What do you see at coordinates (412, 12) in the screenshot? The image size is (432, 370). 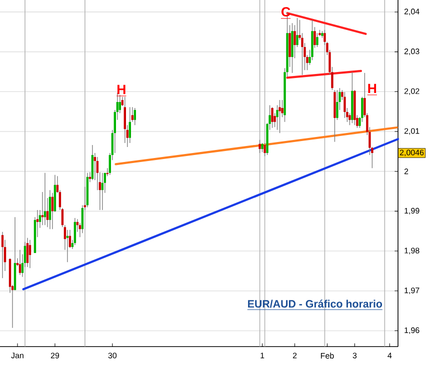 I see `y-tick-label: 2,04` at bounding box center [412, 12].